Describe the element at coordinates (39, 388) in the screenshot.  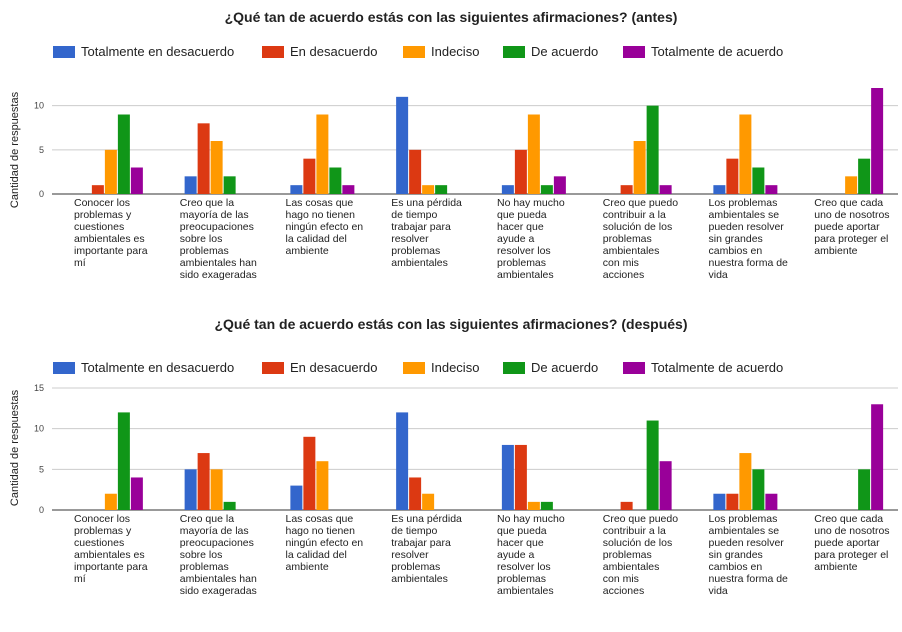
I see `y-tick-label: 15` at that location.